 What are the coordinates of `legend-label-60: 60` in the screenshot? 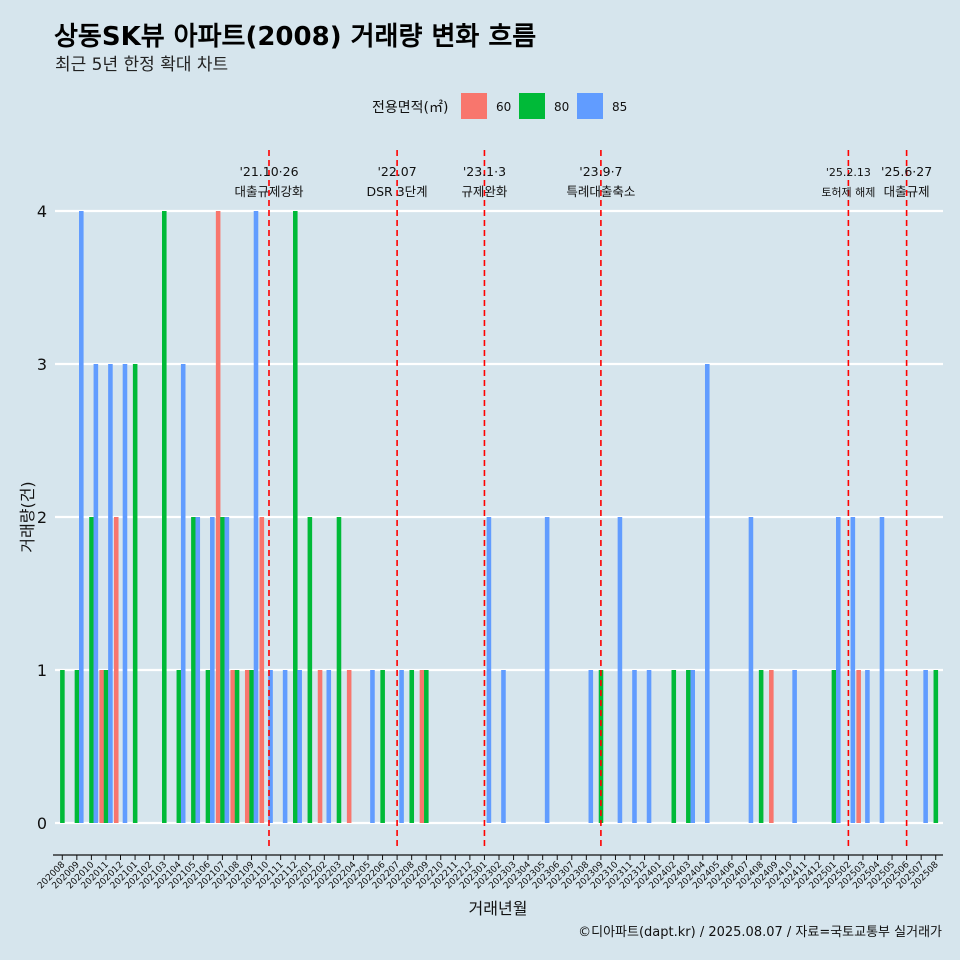 It's located at (503, 107).